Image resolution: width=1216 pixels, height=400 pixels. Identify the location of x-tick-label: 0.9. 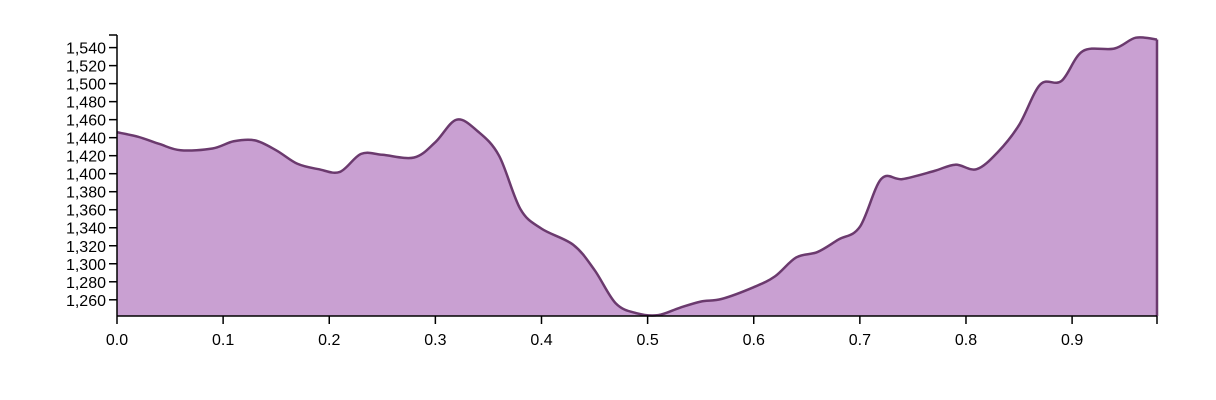
(1072, 340).